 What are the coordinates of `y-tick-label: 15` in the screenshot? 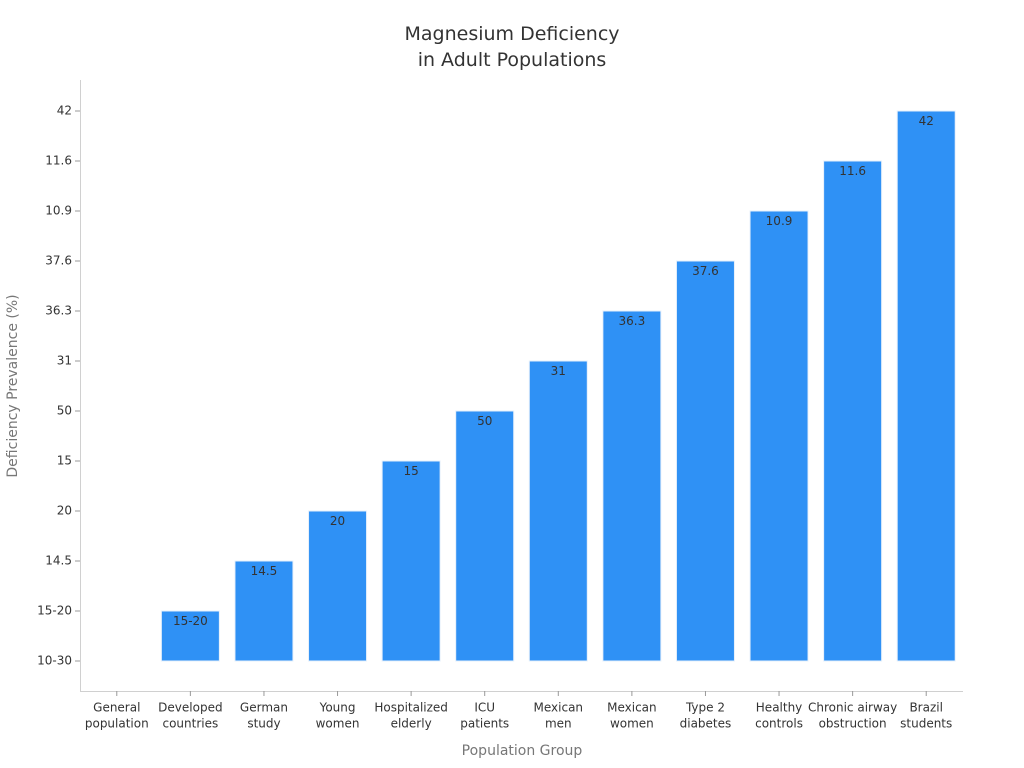 It's located at (64, 461).